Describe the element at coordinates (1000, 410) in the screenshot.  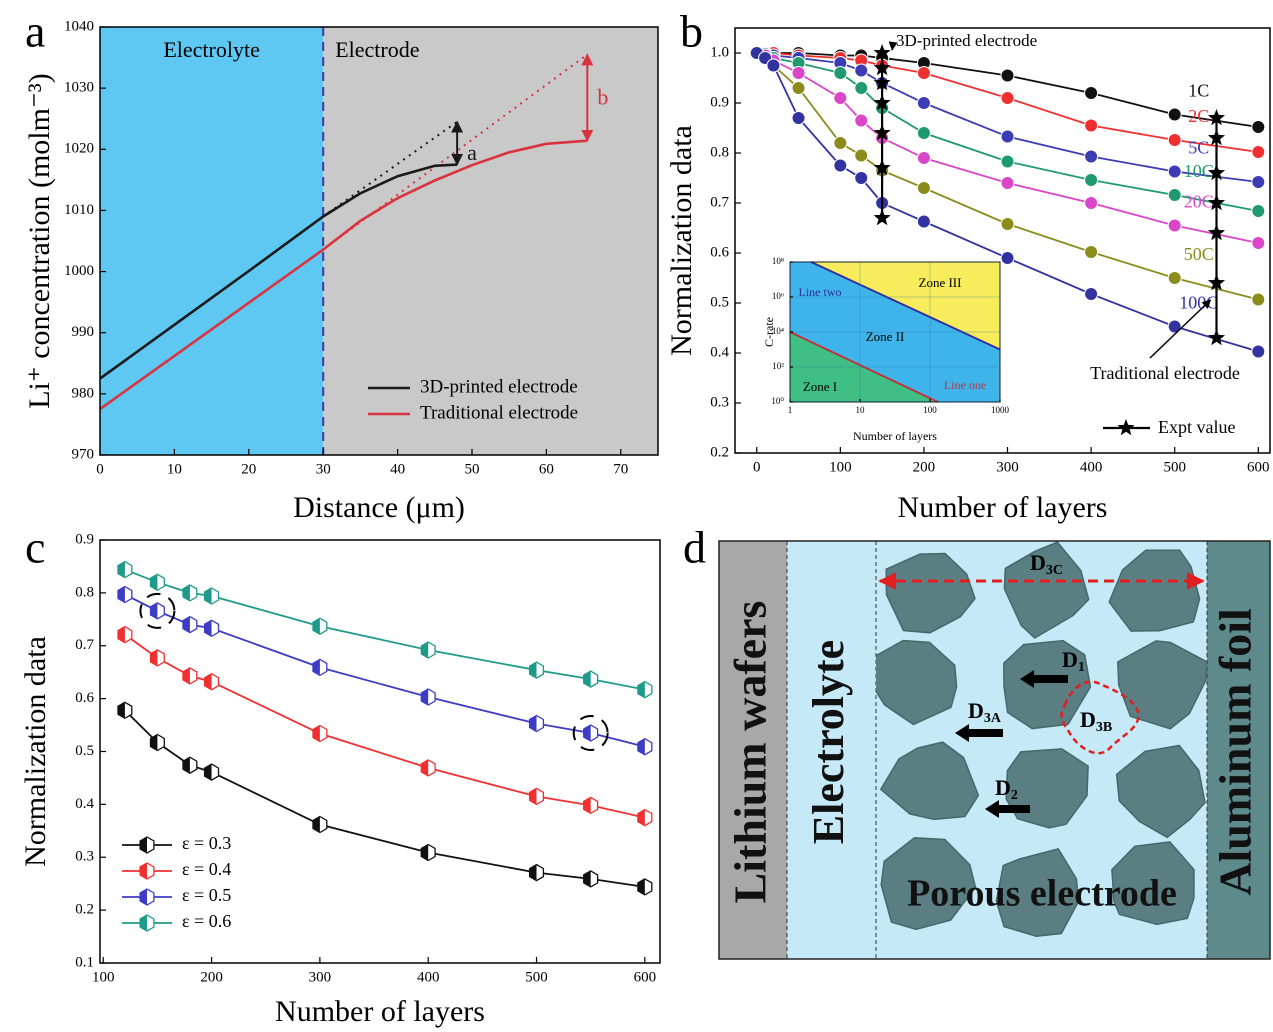
I see `x-tick-label: 1000` at that location.